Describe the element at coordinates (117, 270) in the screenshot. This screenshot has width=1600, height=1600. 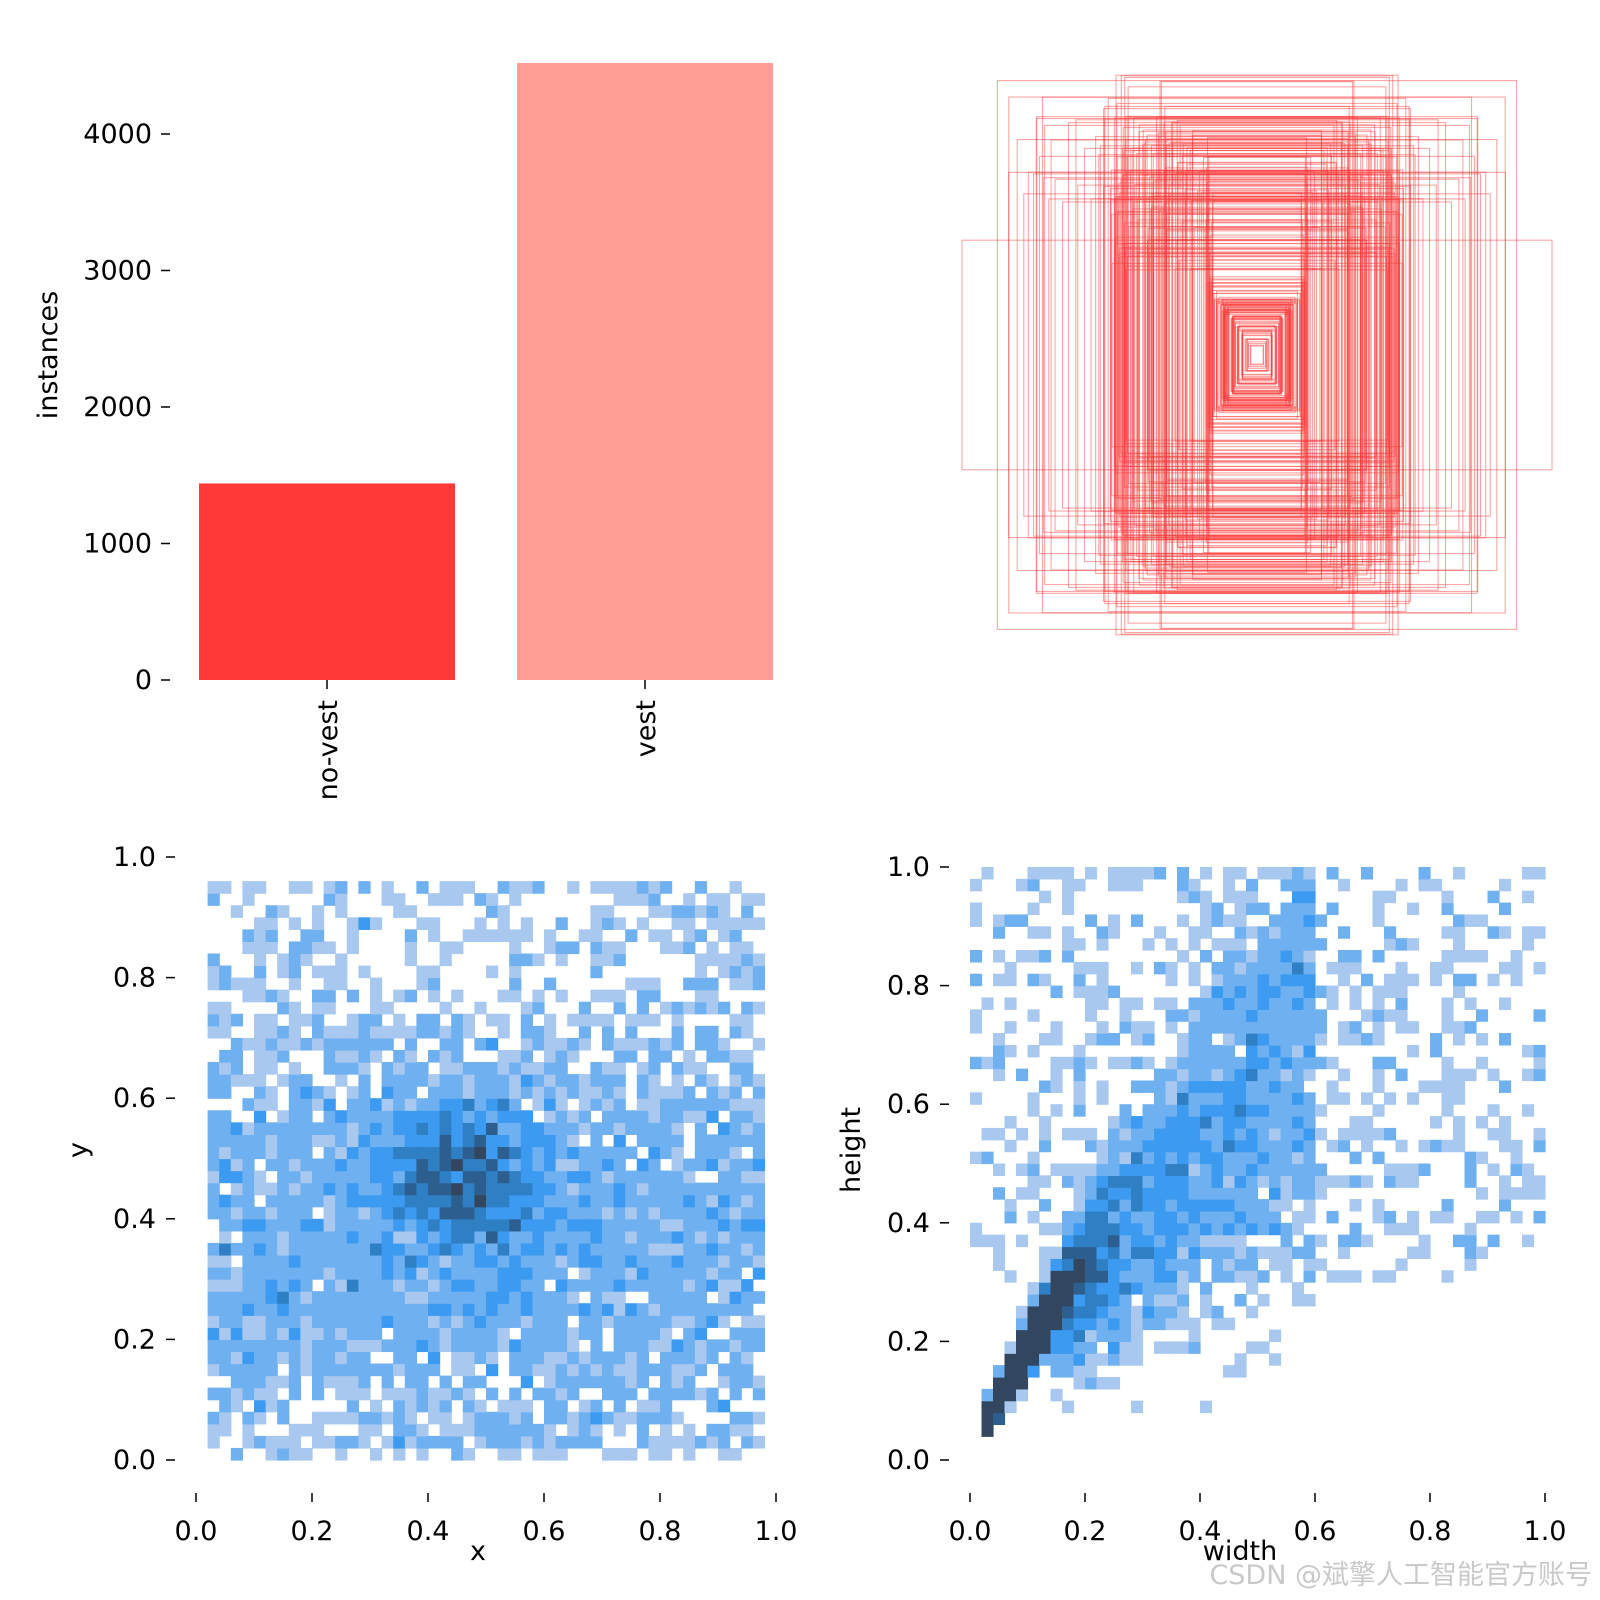
I see `bar-chart-ytick-label: 3000` at that location.